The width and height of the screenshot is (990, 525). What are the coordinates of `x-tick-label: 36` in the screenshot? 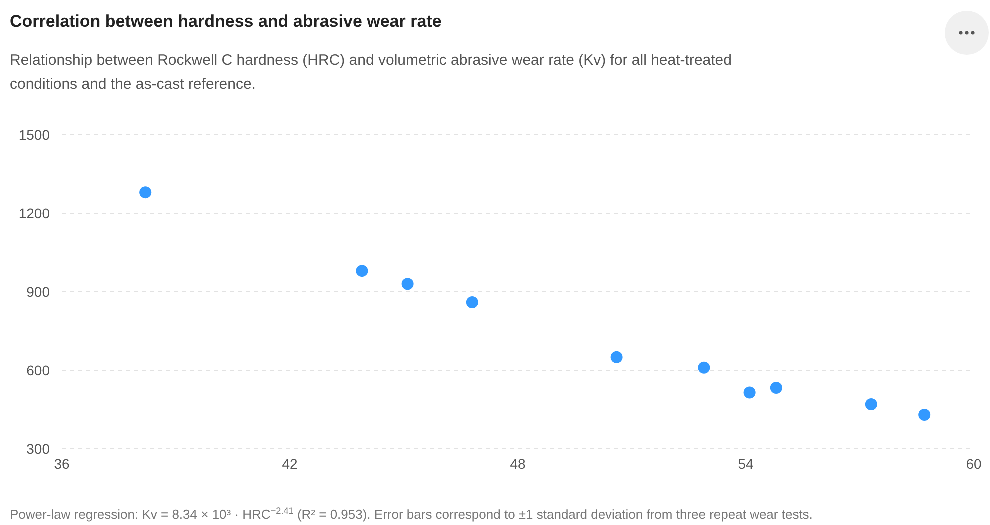 It's located at (62, 464).